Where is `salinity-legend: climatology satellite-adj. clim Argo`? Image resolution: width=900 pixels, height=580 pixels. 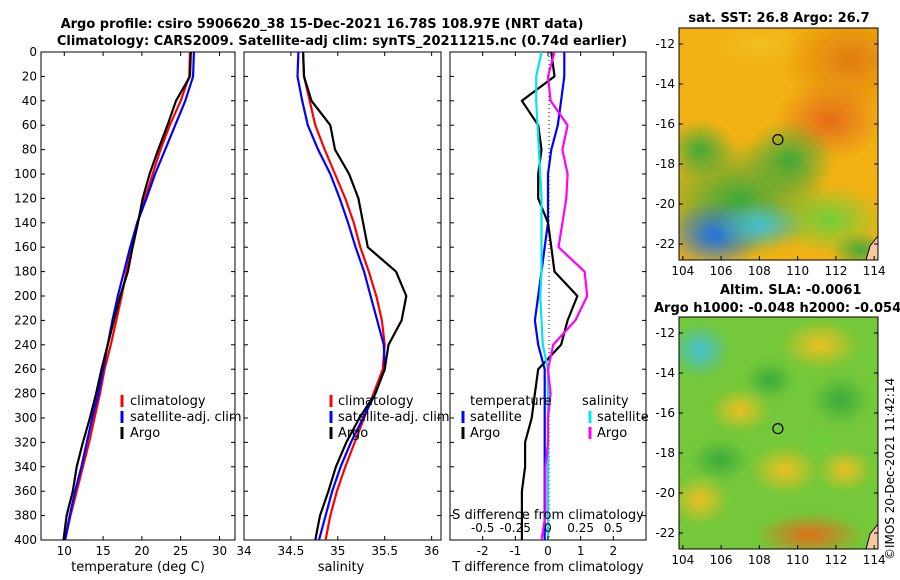
salinity-legend: climatology satellite-adj. clim Argo is located at coordinates (389, 417).